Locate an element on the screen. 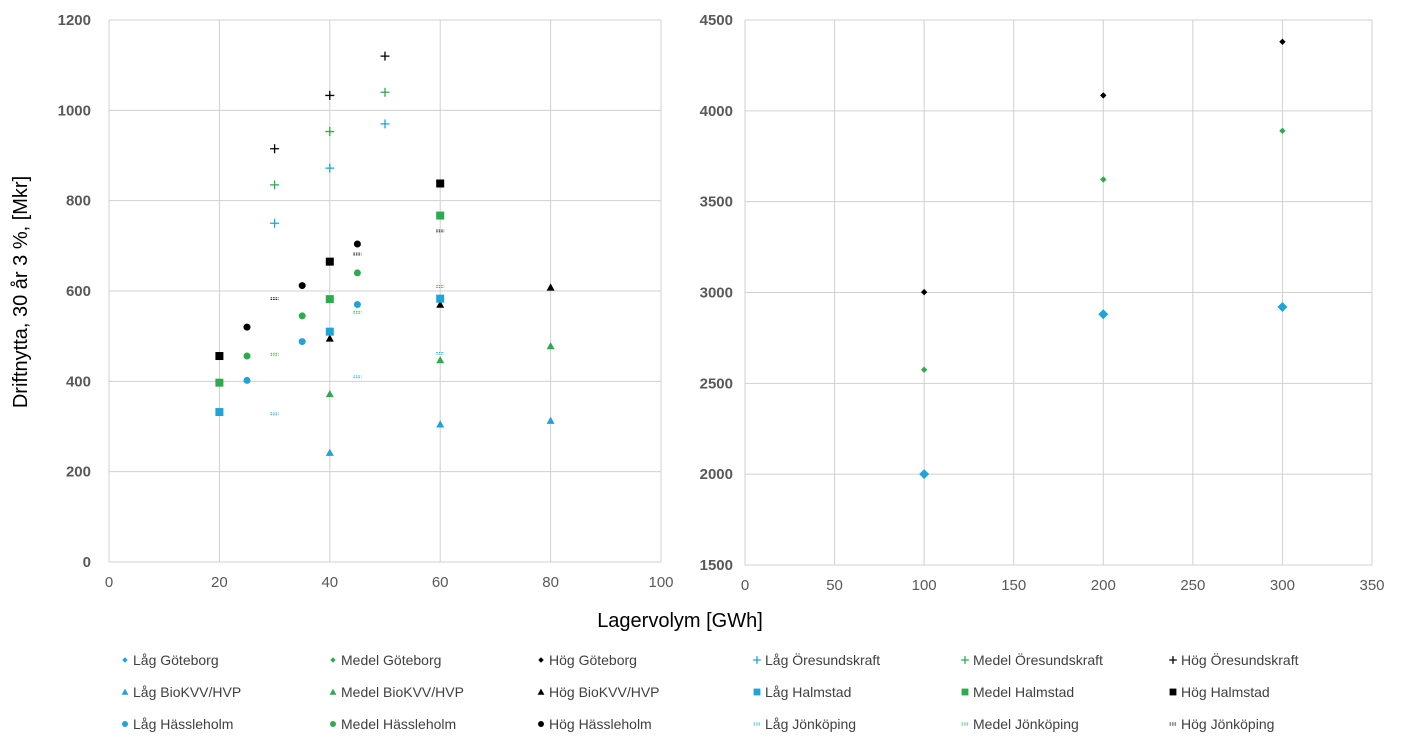 The height and width of the screenshot is (740, 1403). series-medel-halmstad is located at coordinates (330, 299).